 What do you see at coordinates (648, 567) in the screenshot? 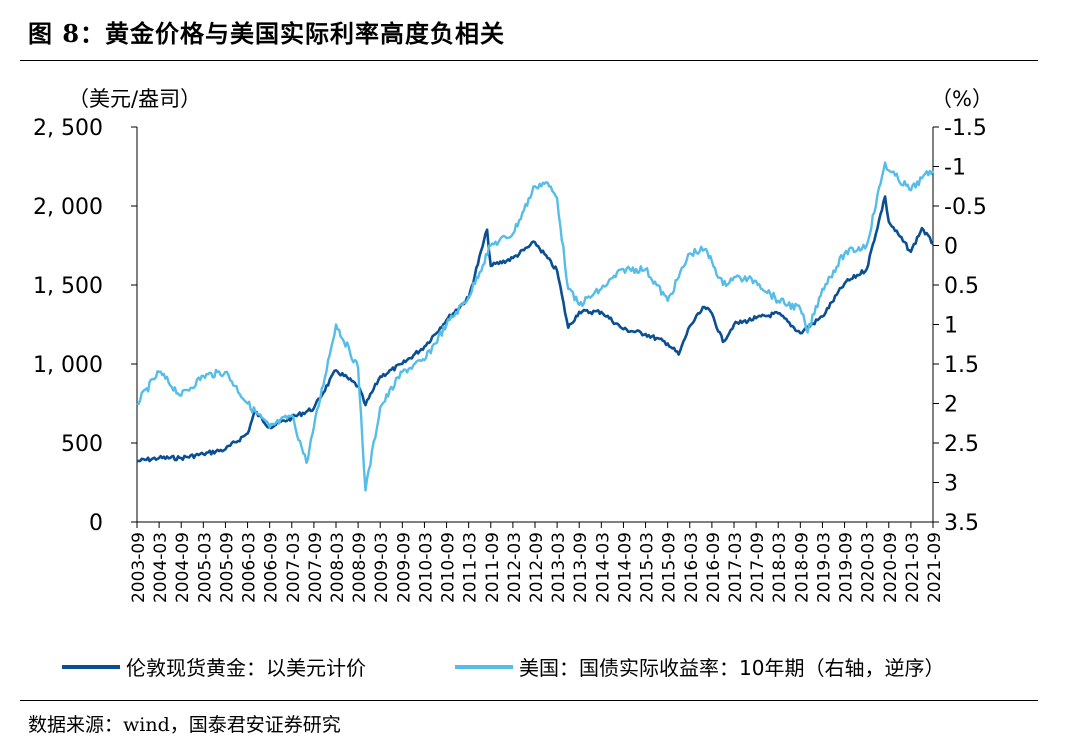
I see `x-tick-label: 2015-03` at bounding box center [648, 567].